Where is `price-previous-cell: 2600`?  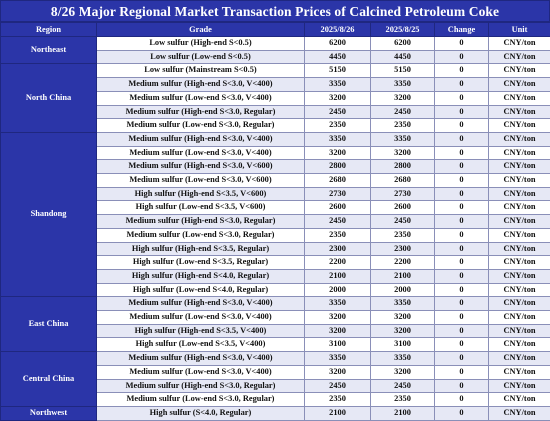 price-previous-cell: 2600 is located at coordinates (403, 208).